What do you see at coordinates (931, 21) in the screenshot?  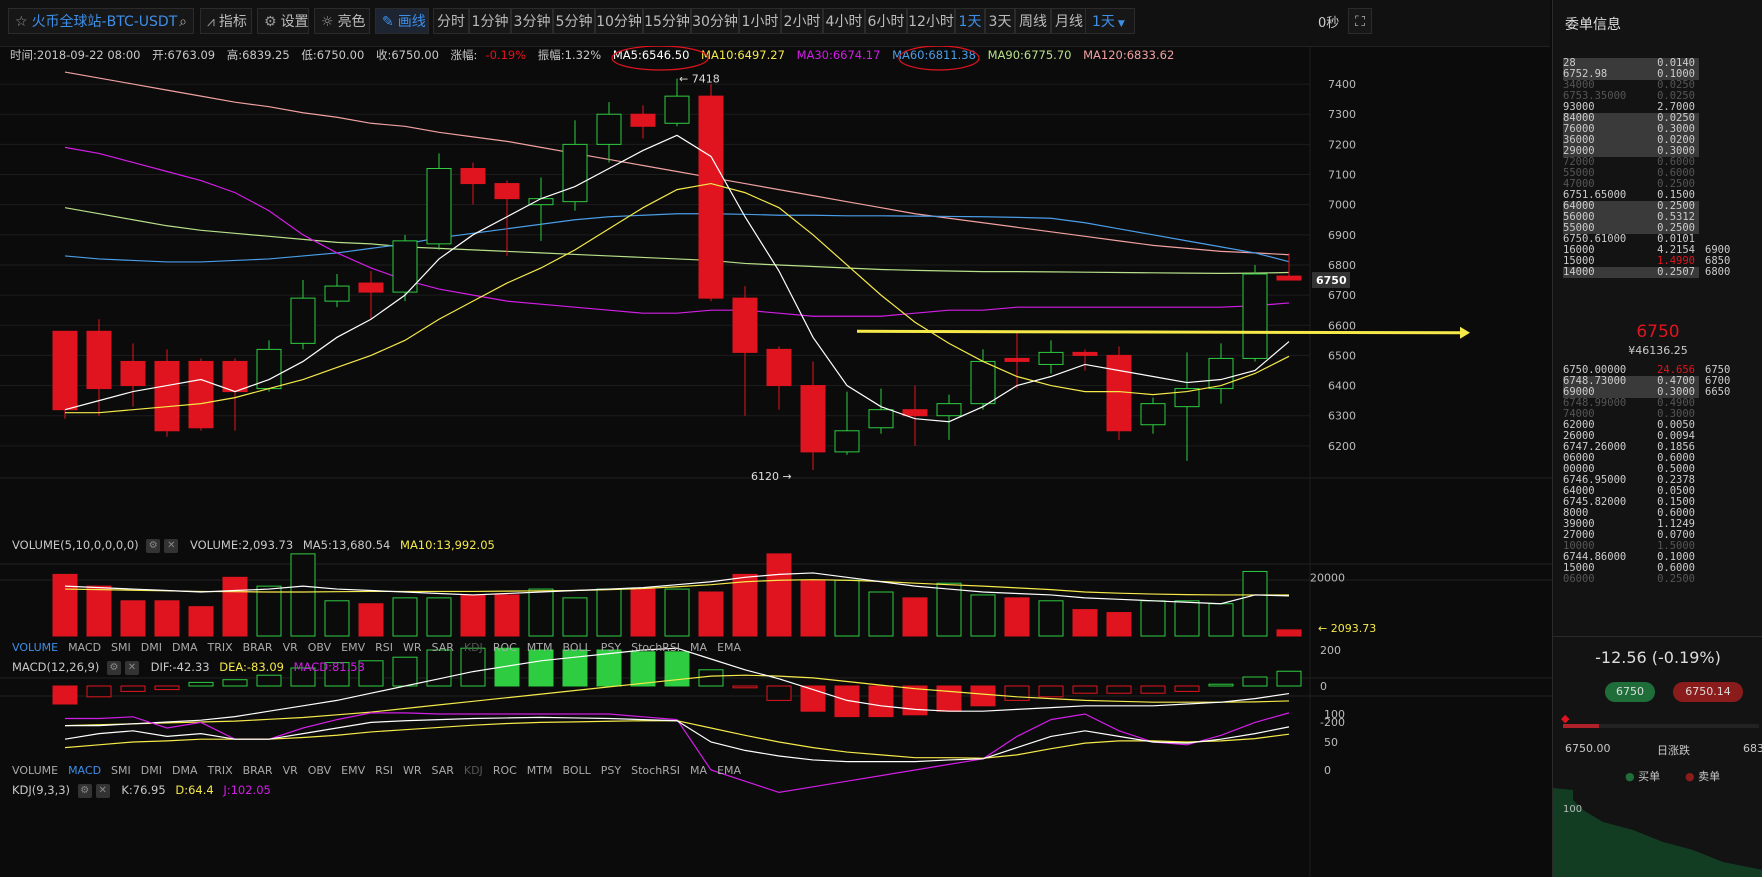 I see `timeframe-11: 12小时` at bounding box center [931, 21].